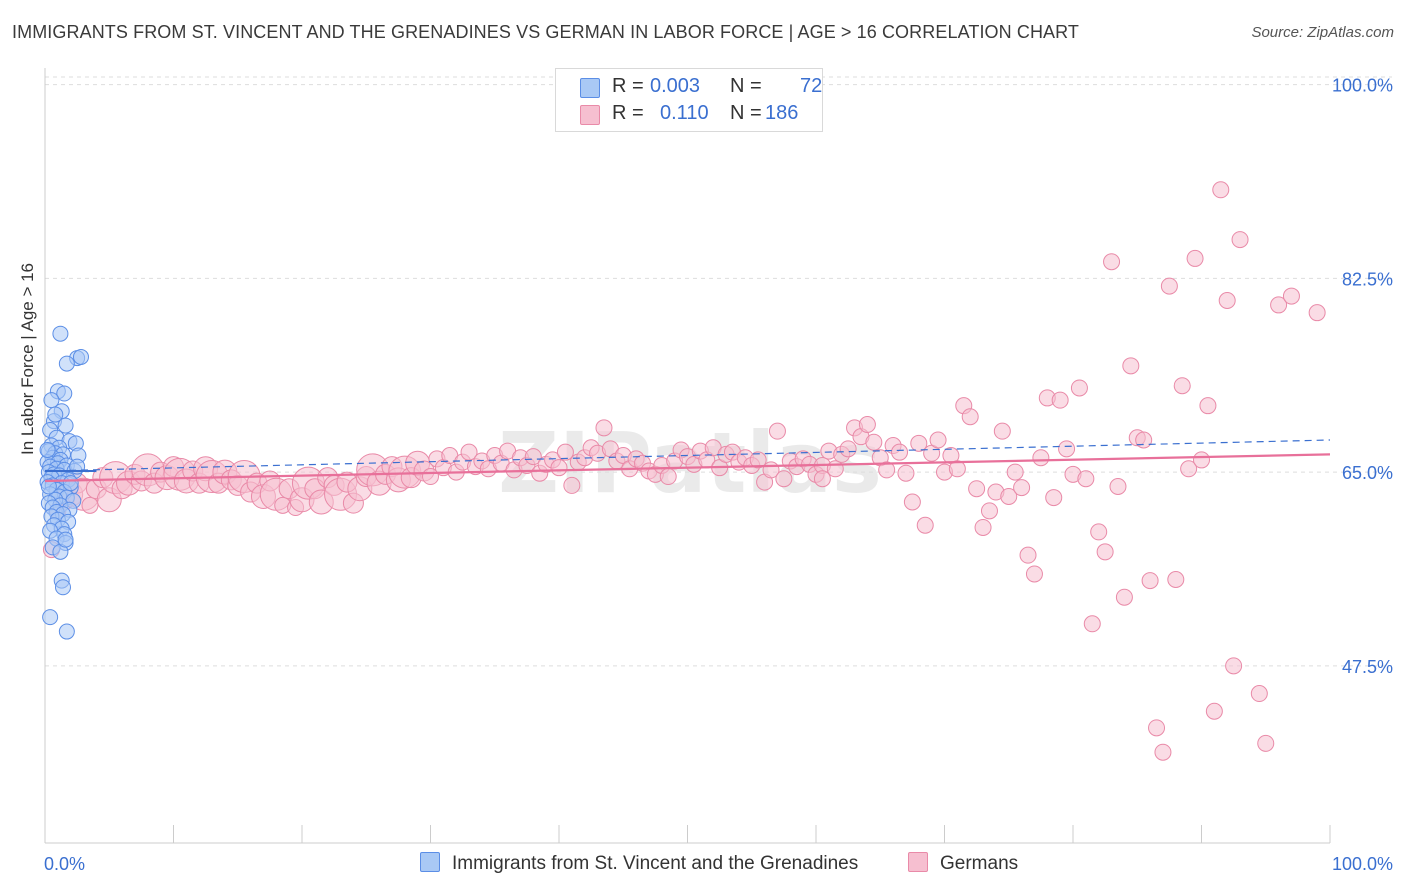 Image resolution: width=1406 pixels, height=892 pixels. Describe the element at coordinates (689, 100) in the screenshot. I see `correlation-legend: R = 0.003 N = 72 R = 0.110 N = 186` at that location.